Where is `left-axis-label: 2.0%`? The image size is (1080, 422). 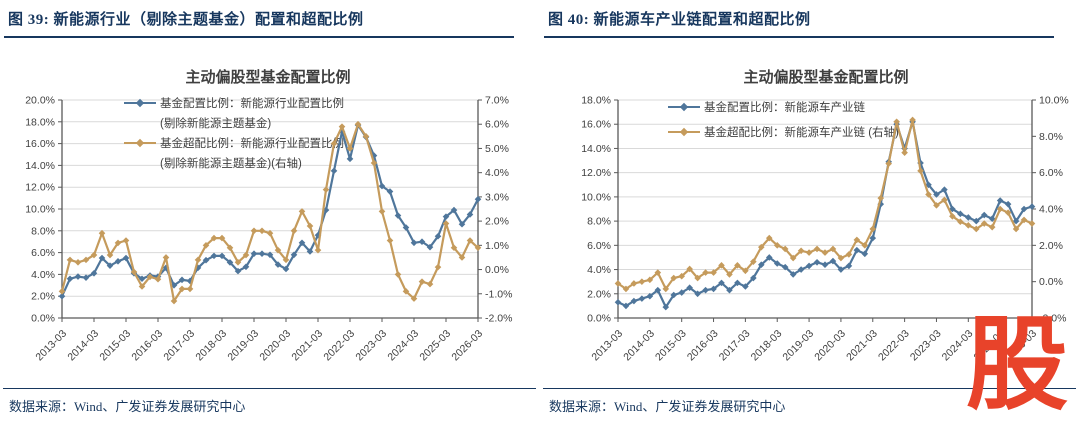 left-axis-label: 2.0% is located at coordinates (599, 294).